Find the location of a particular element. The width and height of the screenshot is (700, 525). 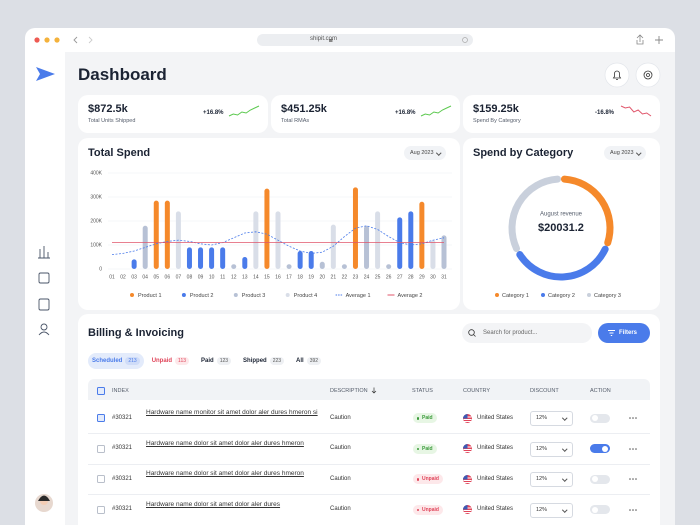

legend-label: Product 3 is located at coordinates (254, 296).